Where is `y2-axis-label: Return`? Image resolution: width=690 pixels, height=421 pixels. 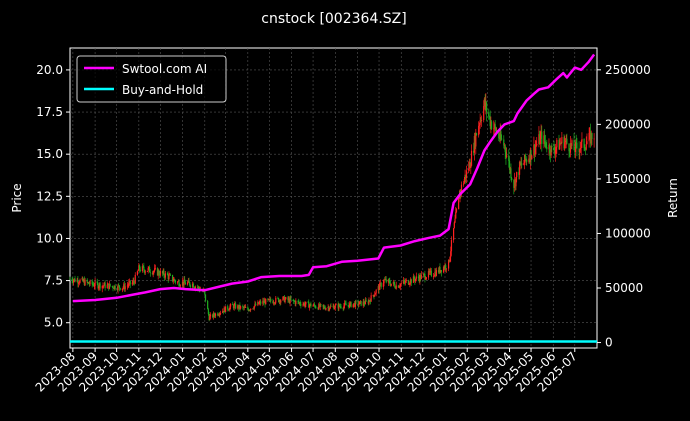 y2-axis-label: Return is located at coordinates (673, 198).